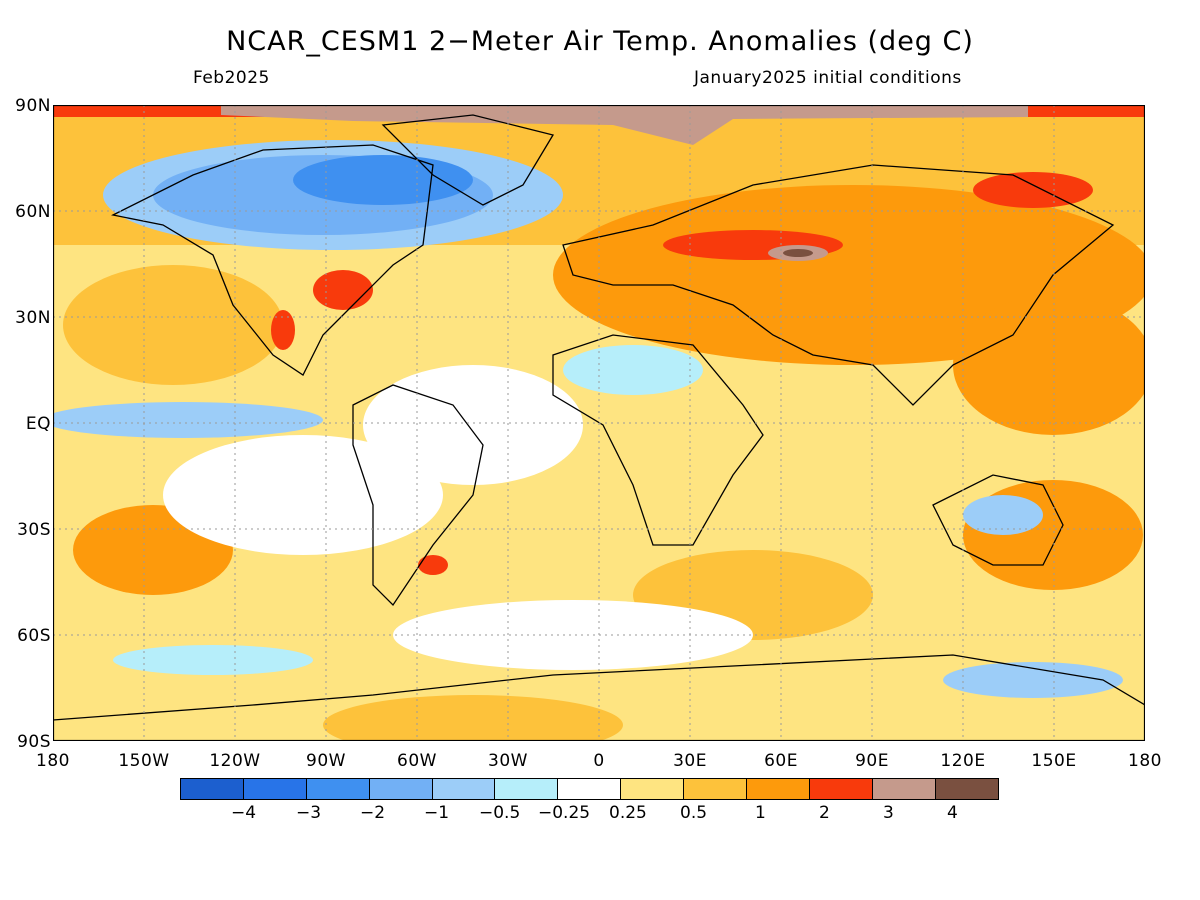  I want to click on colorbar-label: −0.25, so click(564, 813).